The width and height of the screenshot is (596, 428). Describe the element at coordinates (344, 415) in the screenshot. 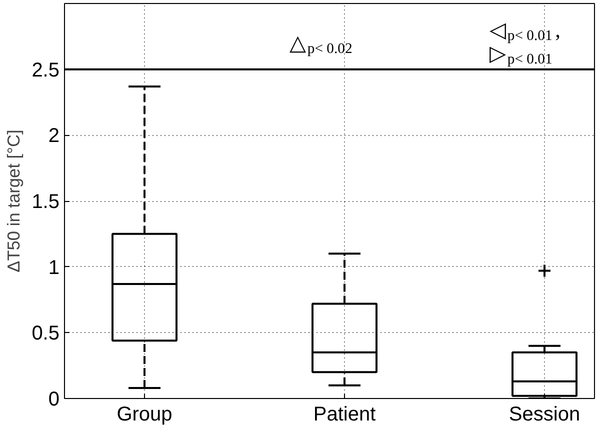

I see `x-tick-label: Patient` at that location.